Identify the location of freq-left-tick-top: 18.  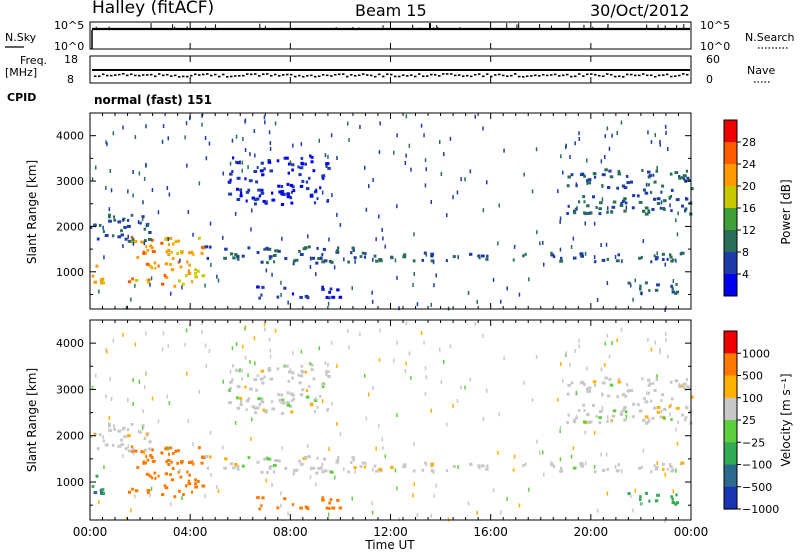
(71, 59).